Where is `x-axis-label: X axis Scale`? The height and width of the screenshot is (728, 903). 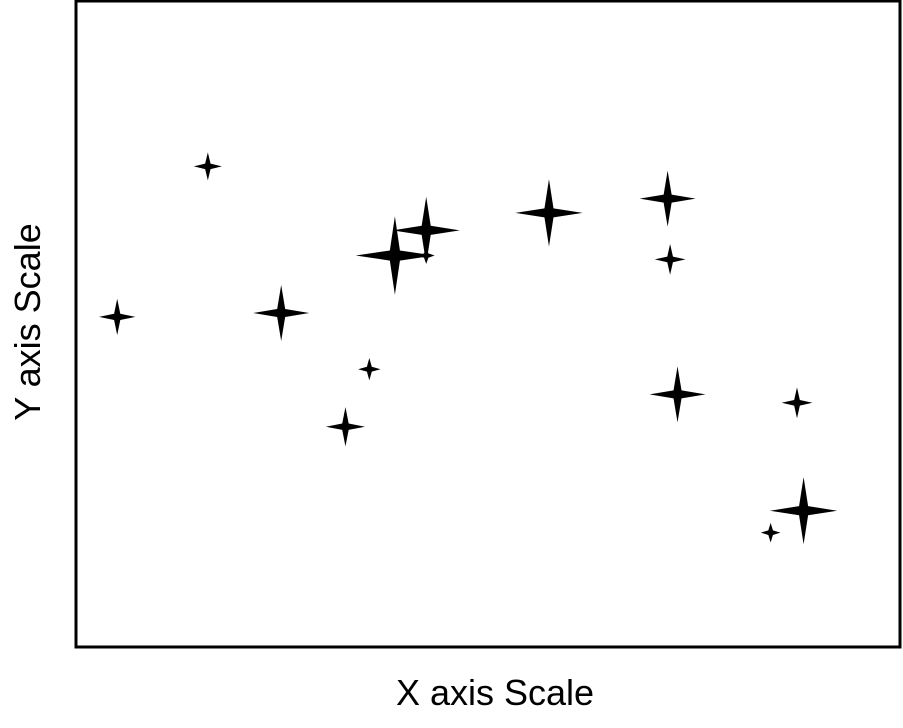 x-axis-label: X axis Scale is located at coordinates (495, 692).